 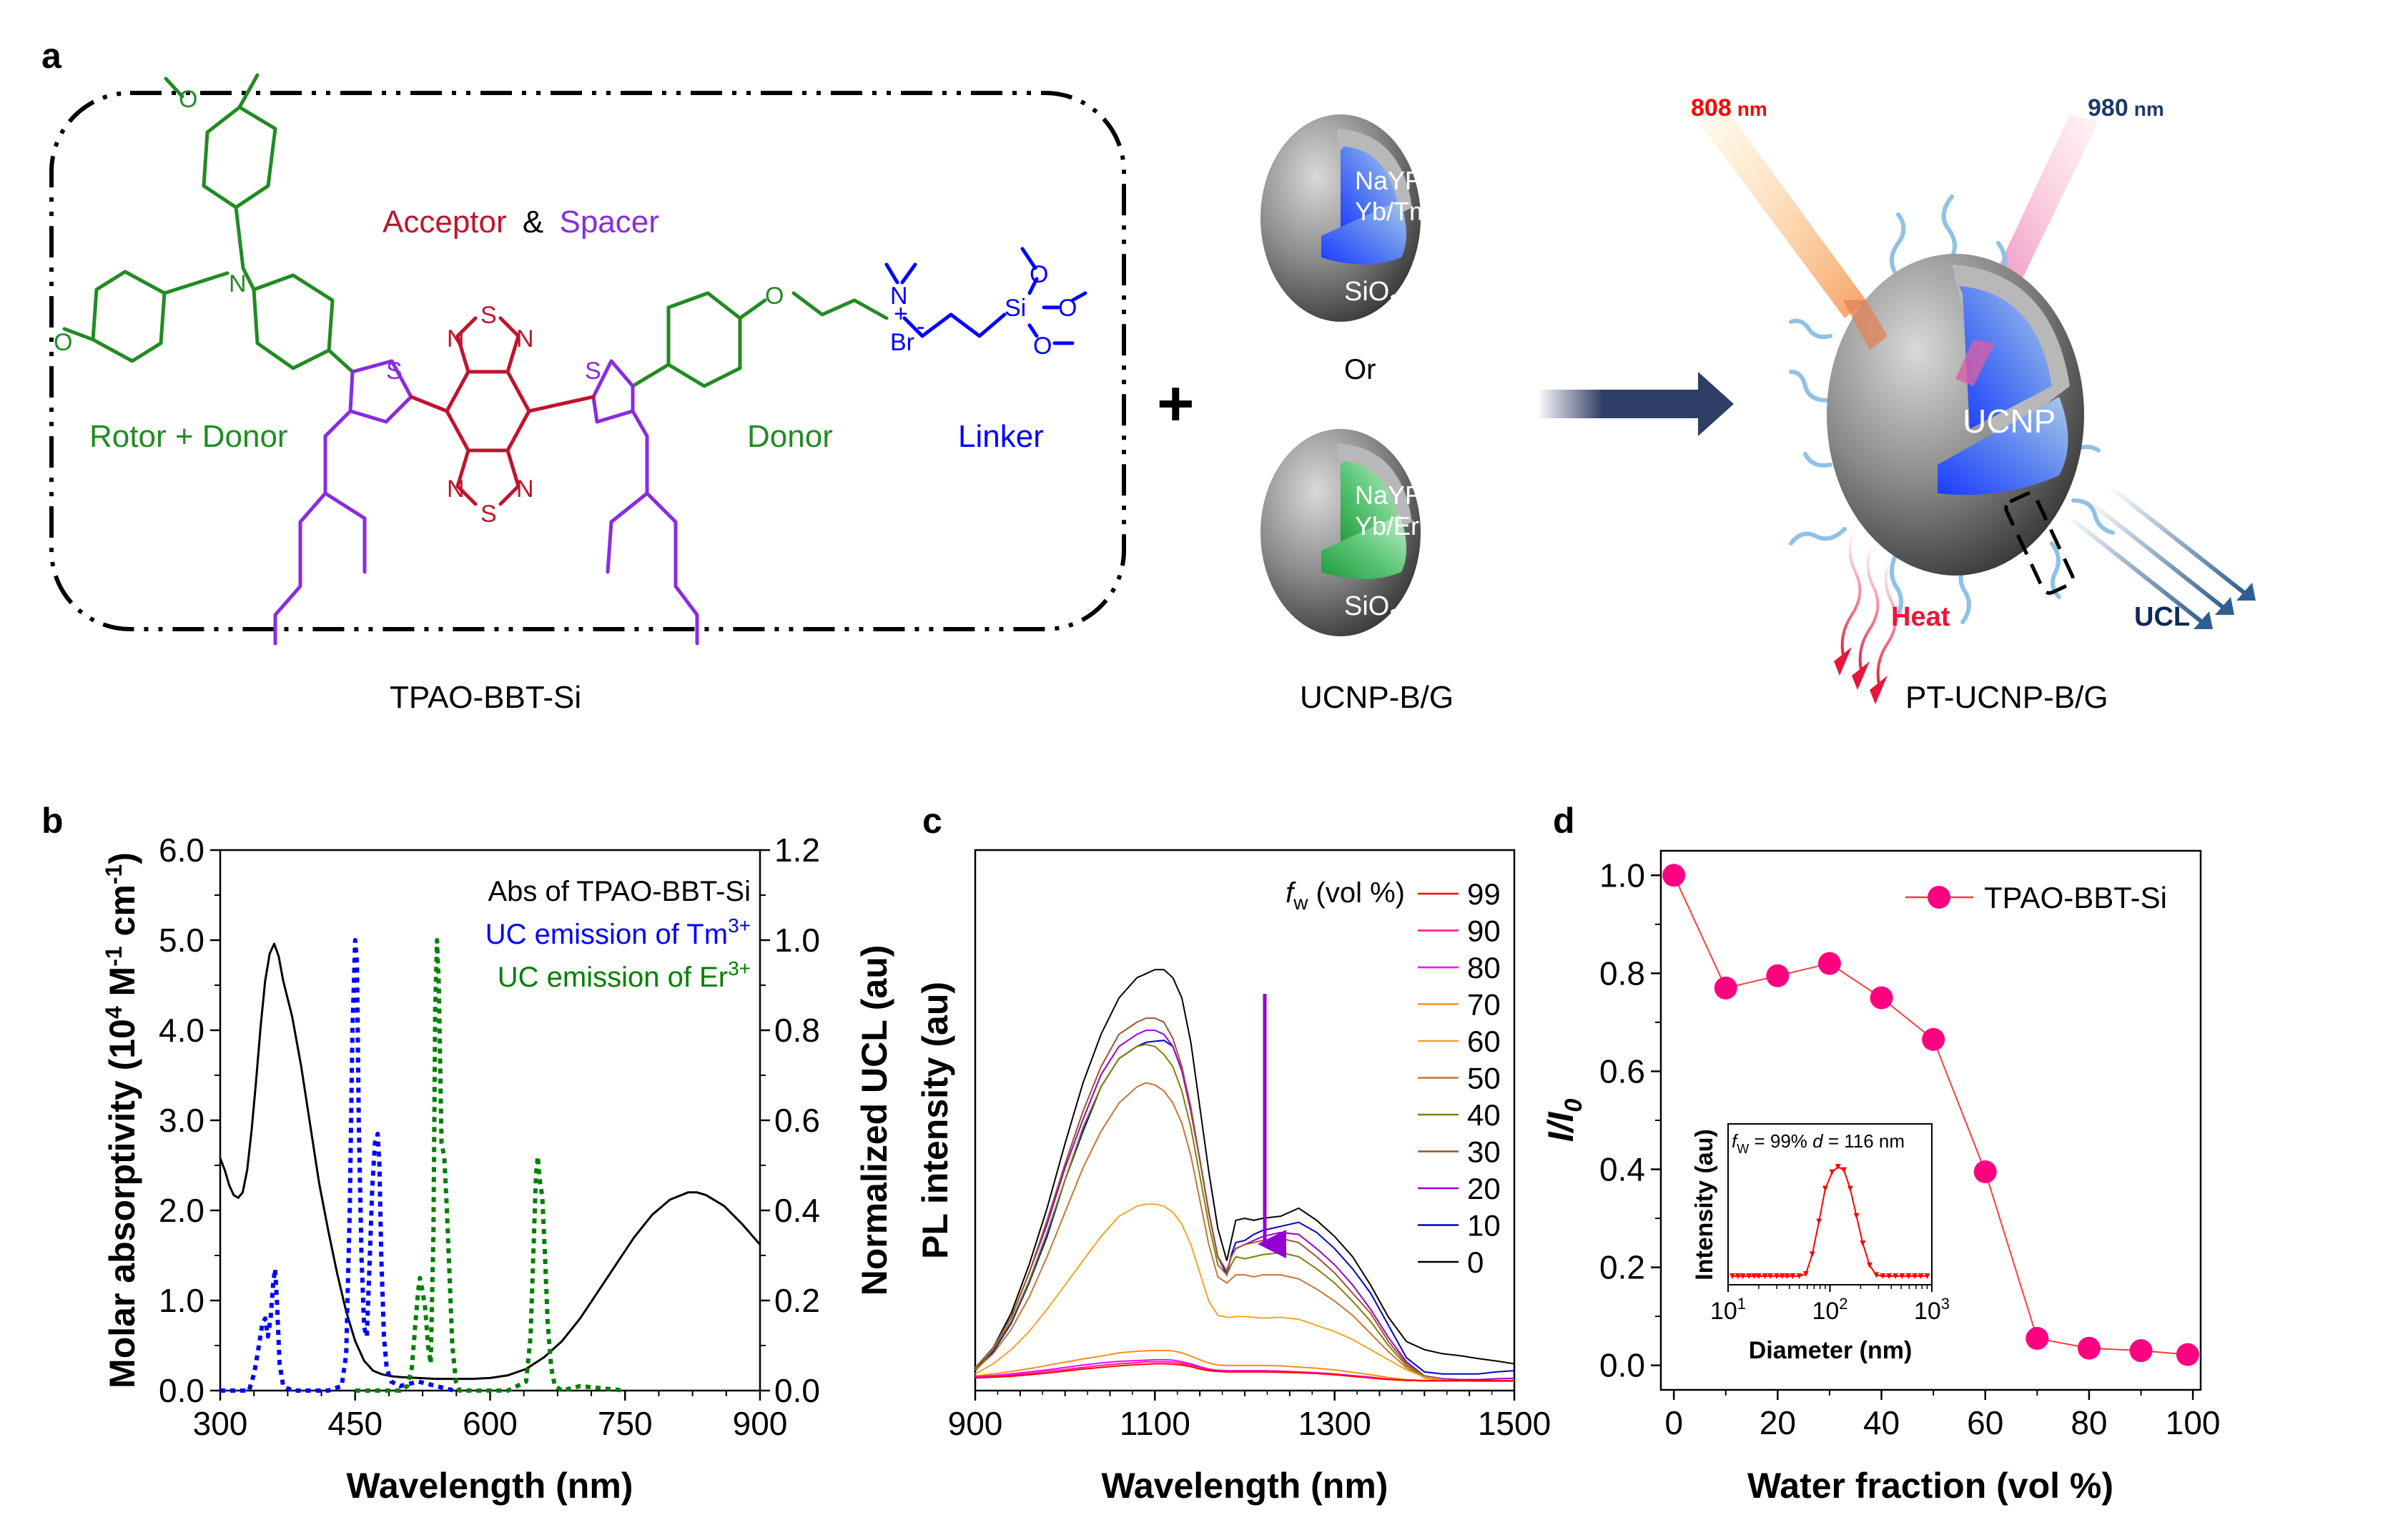 What do you see at coordinates (1930, 1486) in the screenshot?
I see `x-axis-title: Water fraction (vol %)` at bounding box center [1930, 1486].